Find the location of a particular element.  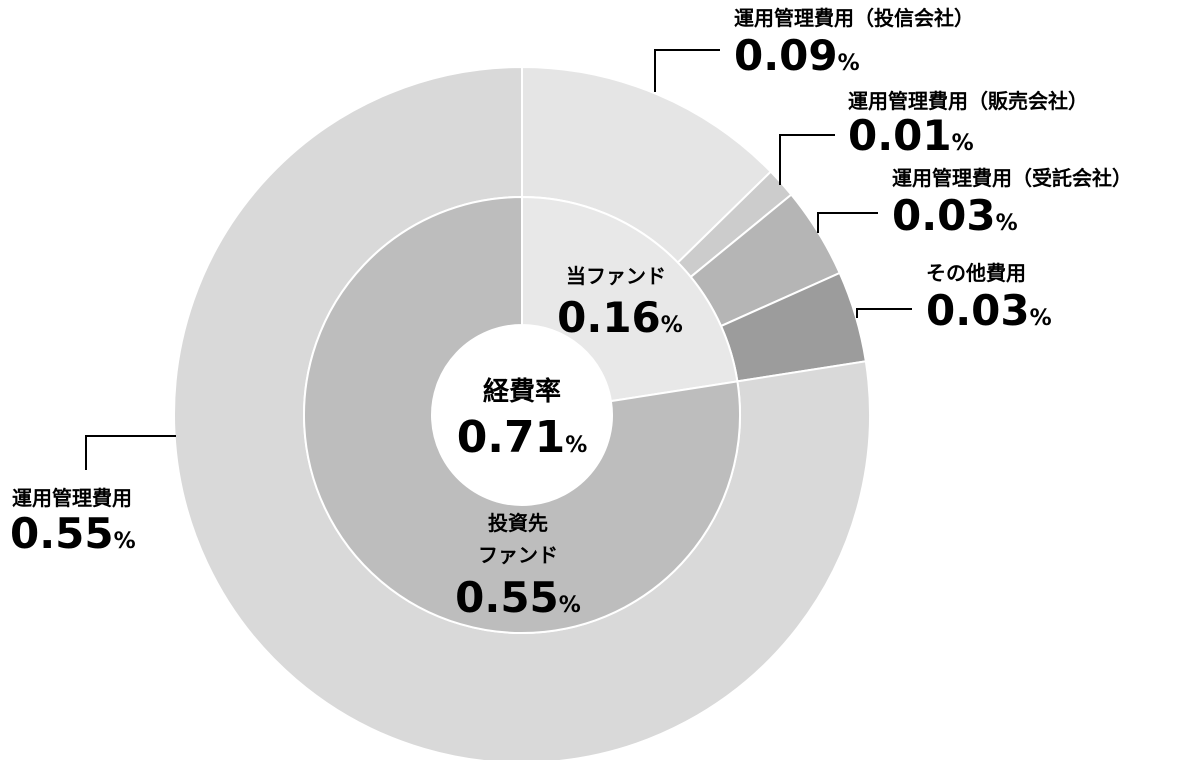

outer-label-value-2: 0.01% is located at coordinates (911, 135).